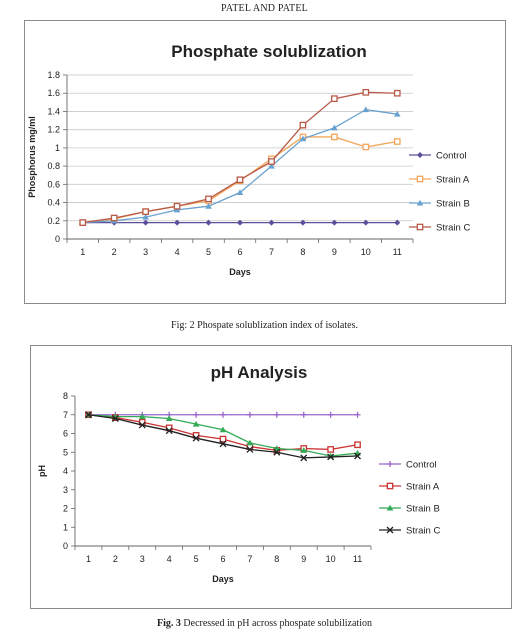 The image size is (529, 636). I want to click on x-axis-label: Days, so click(240, 272).